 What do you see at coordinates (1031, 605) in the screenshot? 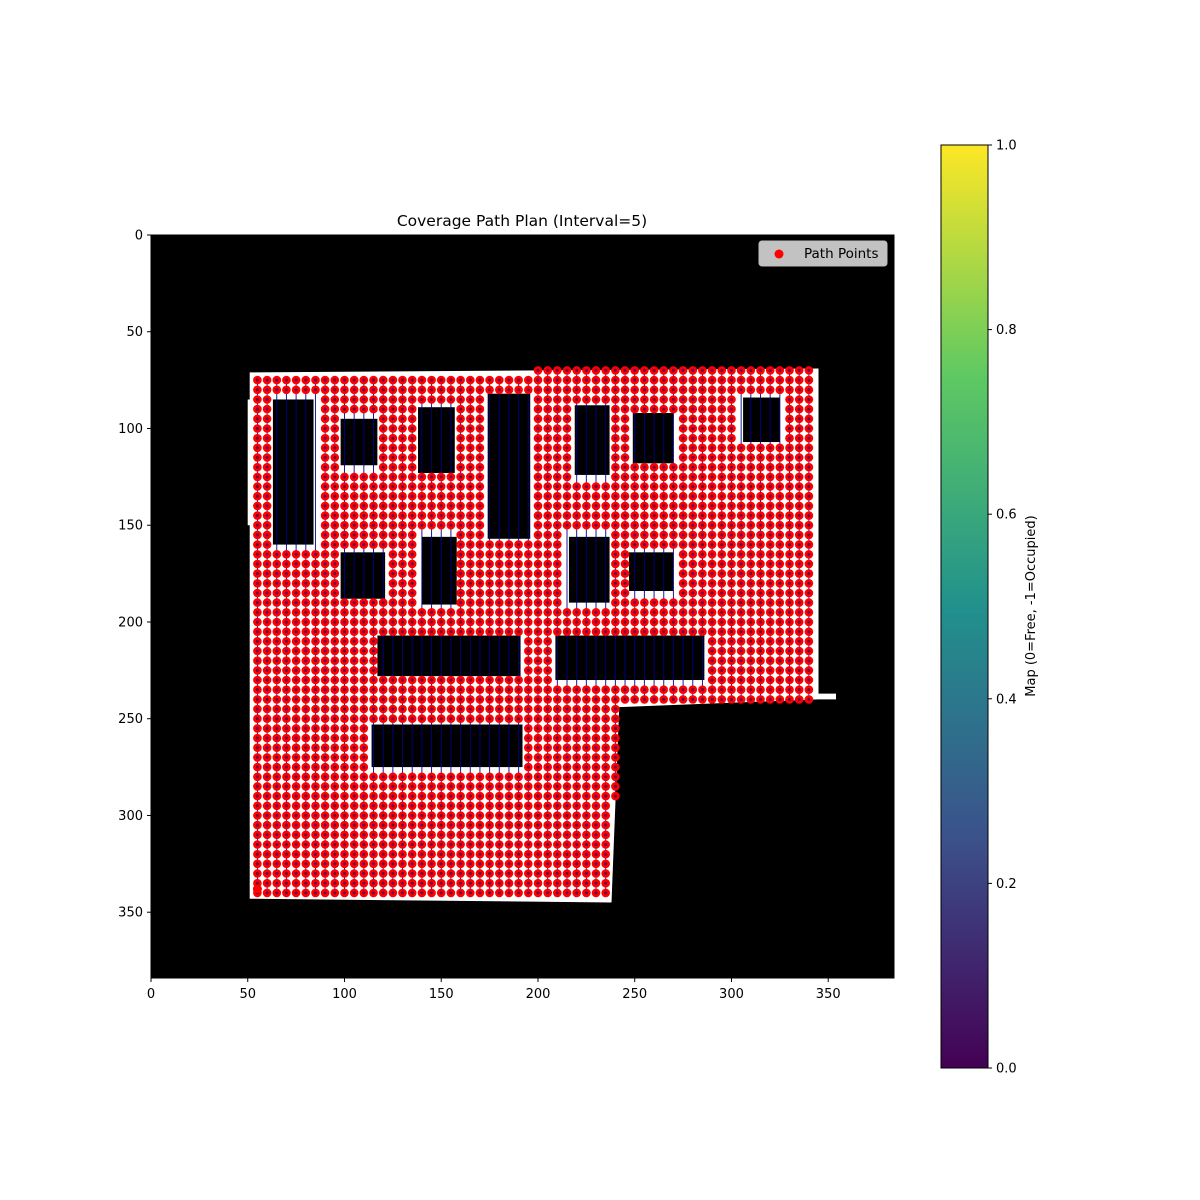
I see `colorbar-label: Map (0=Free, -1=Occupied)` at bounding box center [1031, 605].